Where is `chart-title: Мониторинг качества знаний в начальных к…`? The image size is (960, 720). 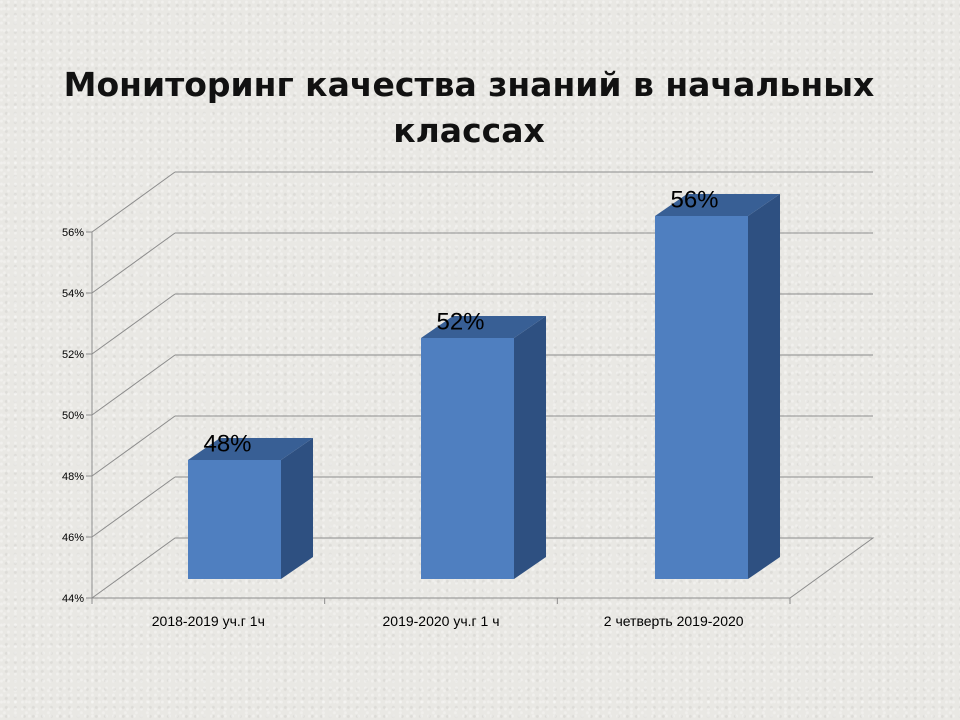
chart-title: Мониторинг качества знаний в начальных к… is located at coordinates (469, 108).